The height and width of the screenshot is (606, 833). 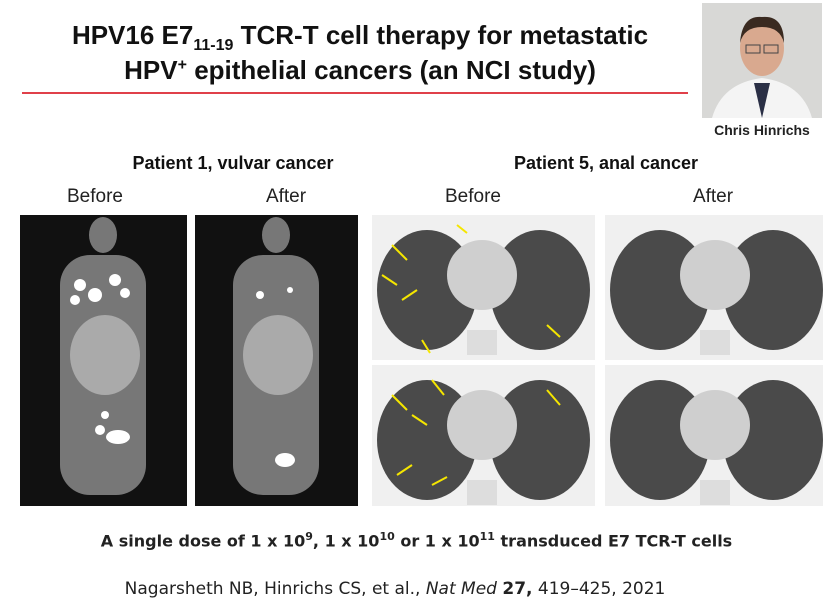 I want to click on title-superscript: +, so click(x=182, y=65).